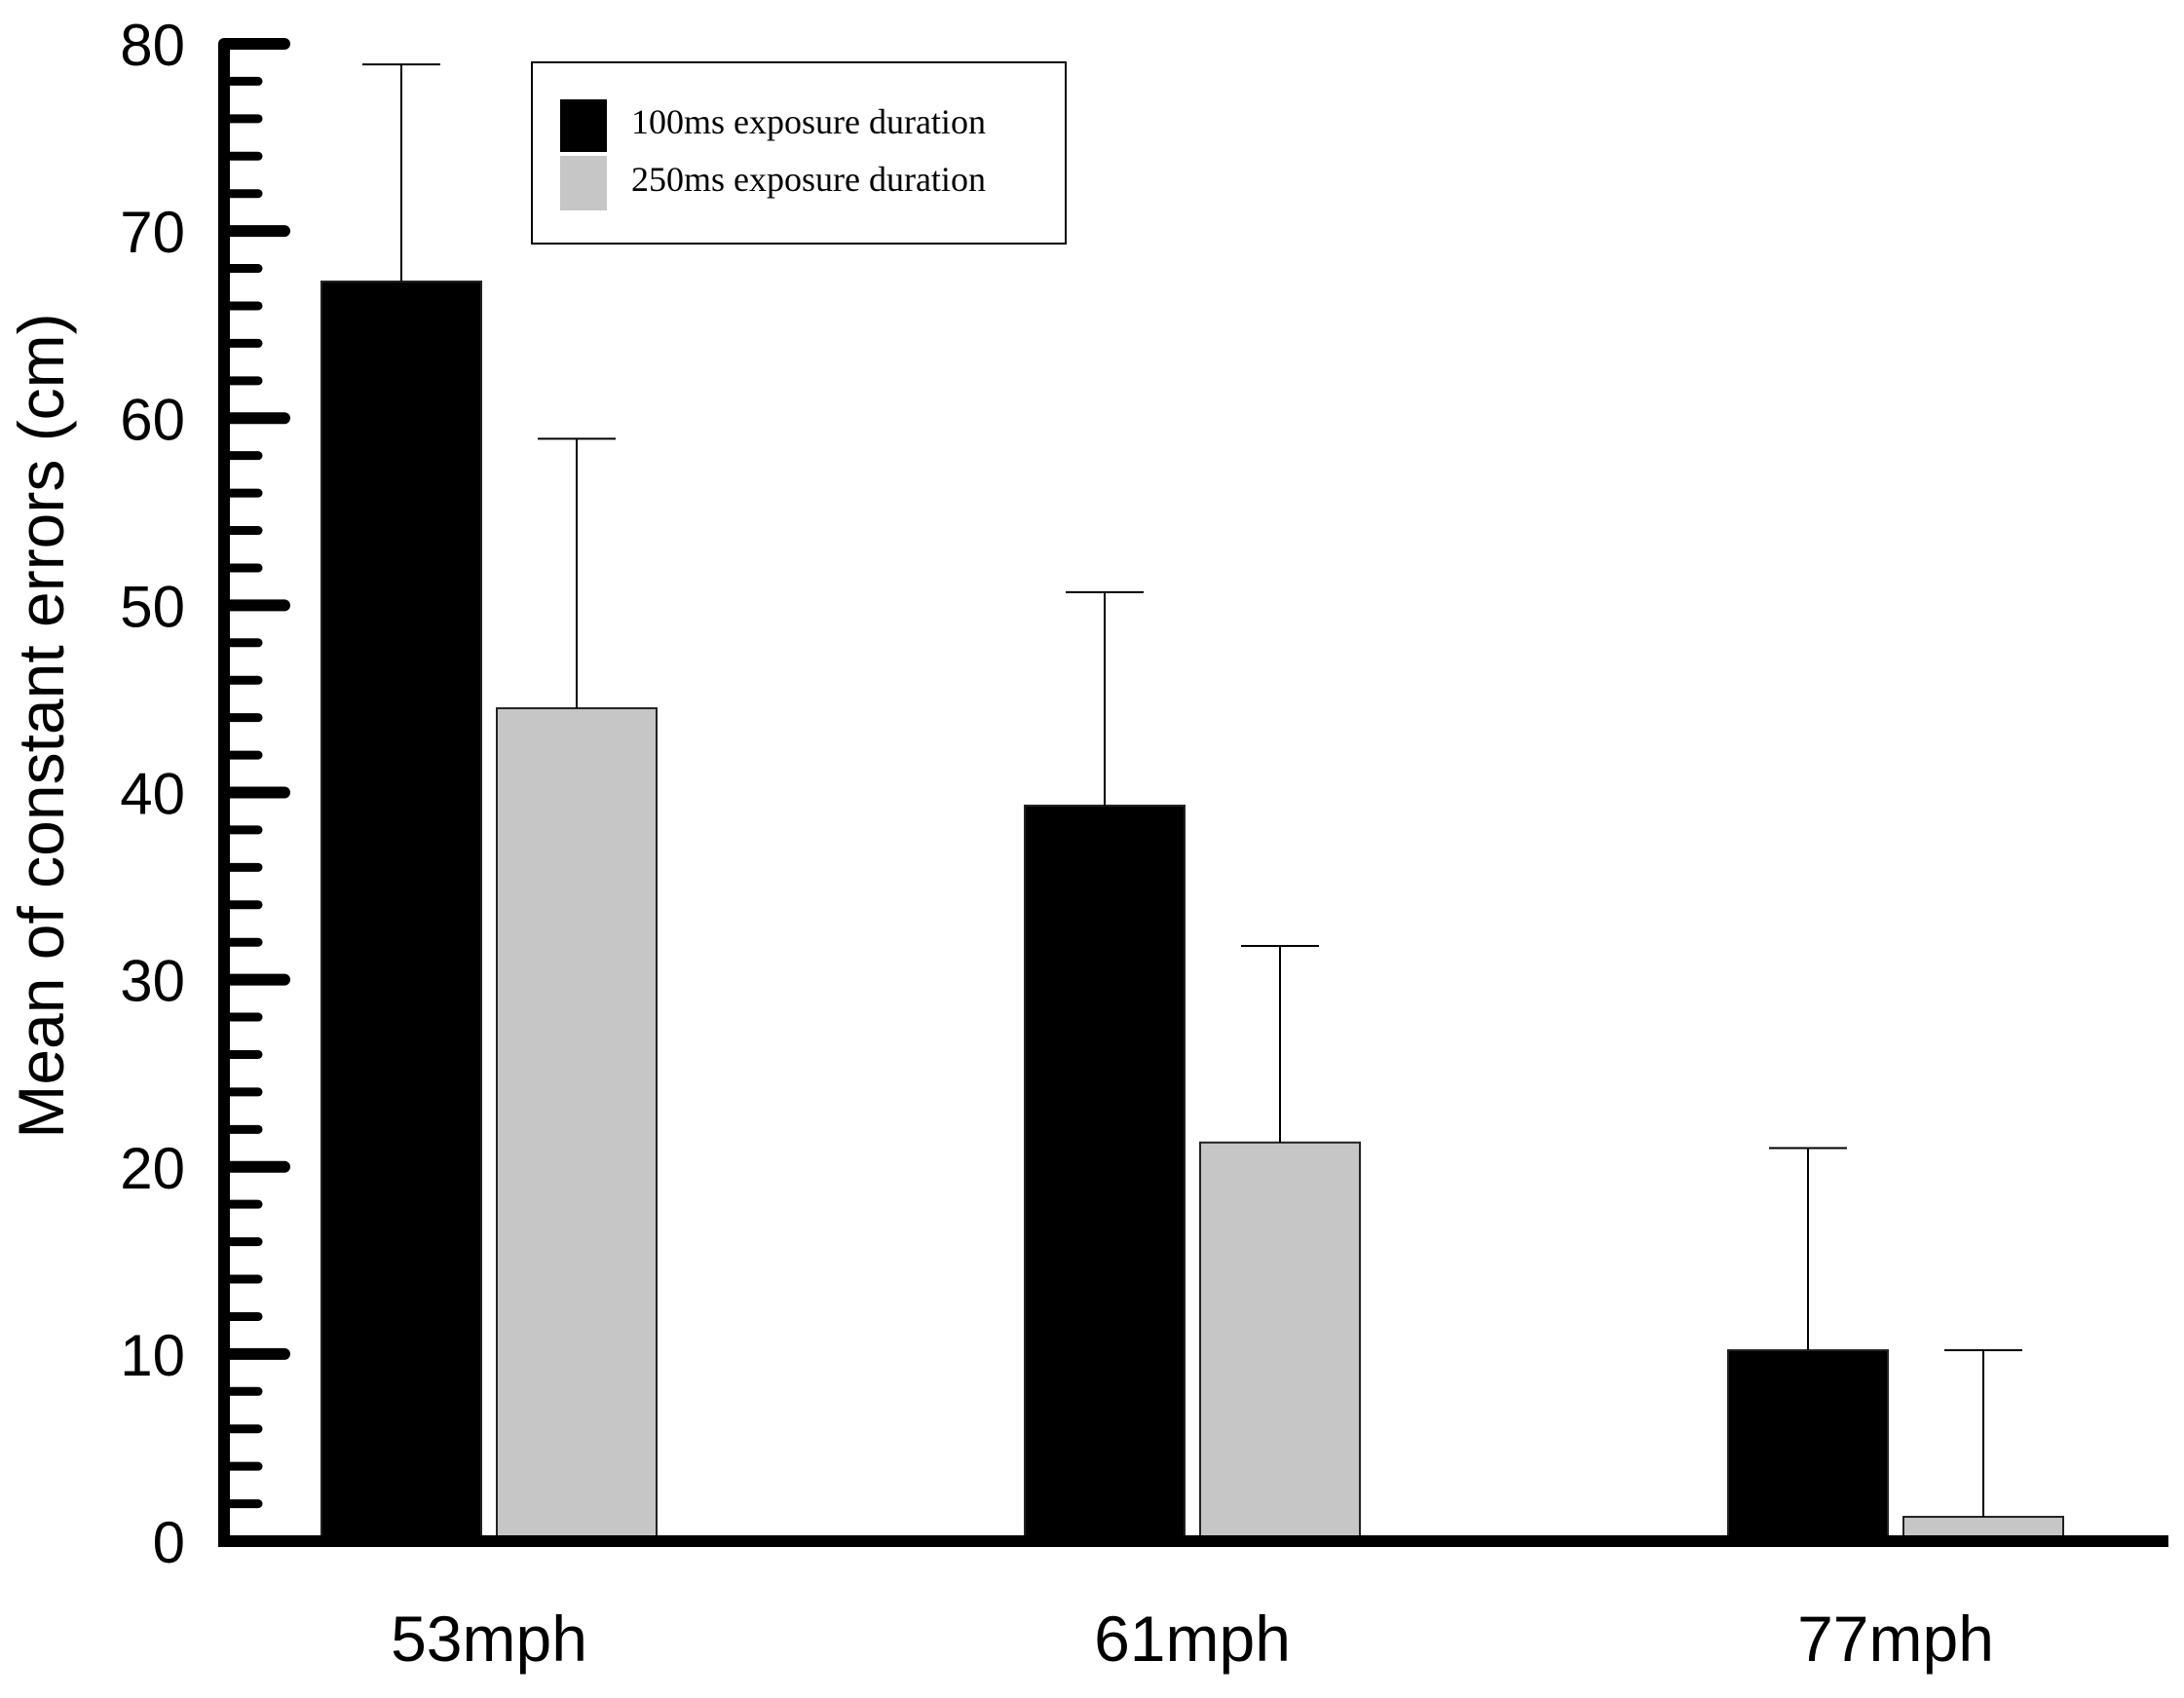  Describe the element at coordinates (254, 792) in the screenshot. I see `y-ticks-layer` at that location.